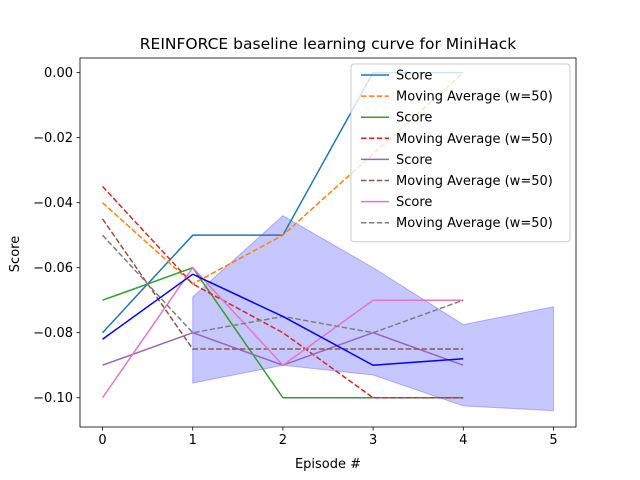 This screenshot has width=640, height=480. I want to click on y-tick-label: −0.04, so click(53, 203).